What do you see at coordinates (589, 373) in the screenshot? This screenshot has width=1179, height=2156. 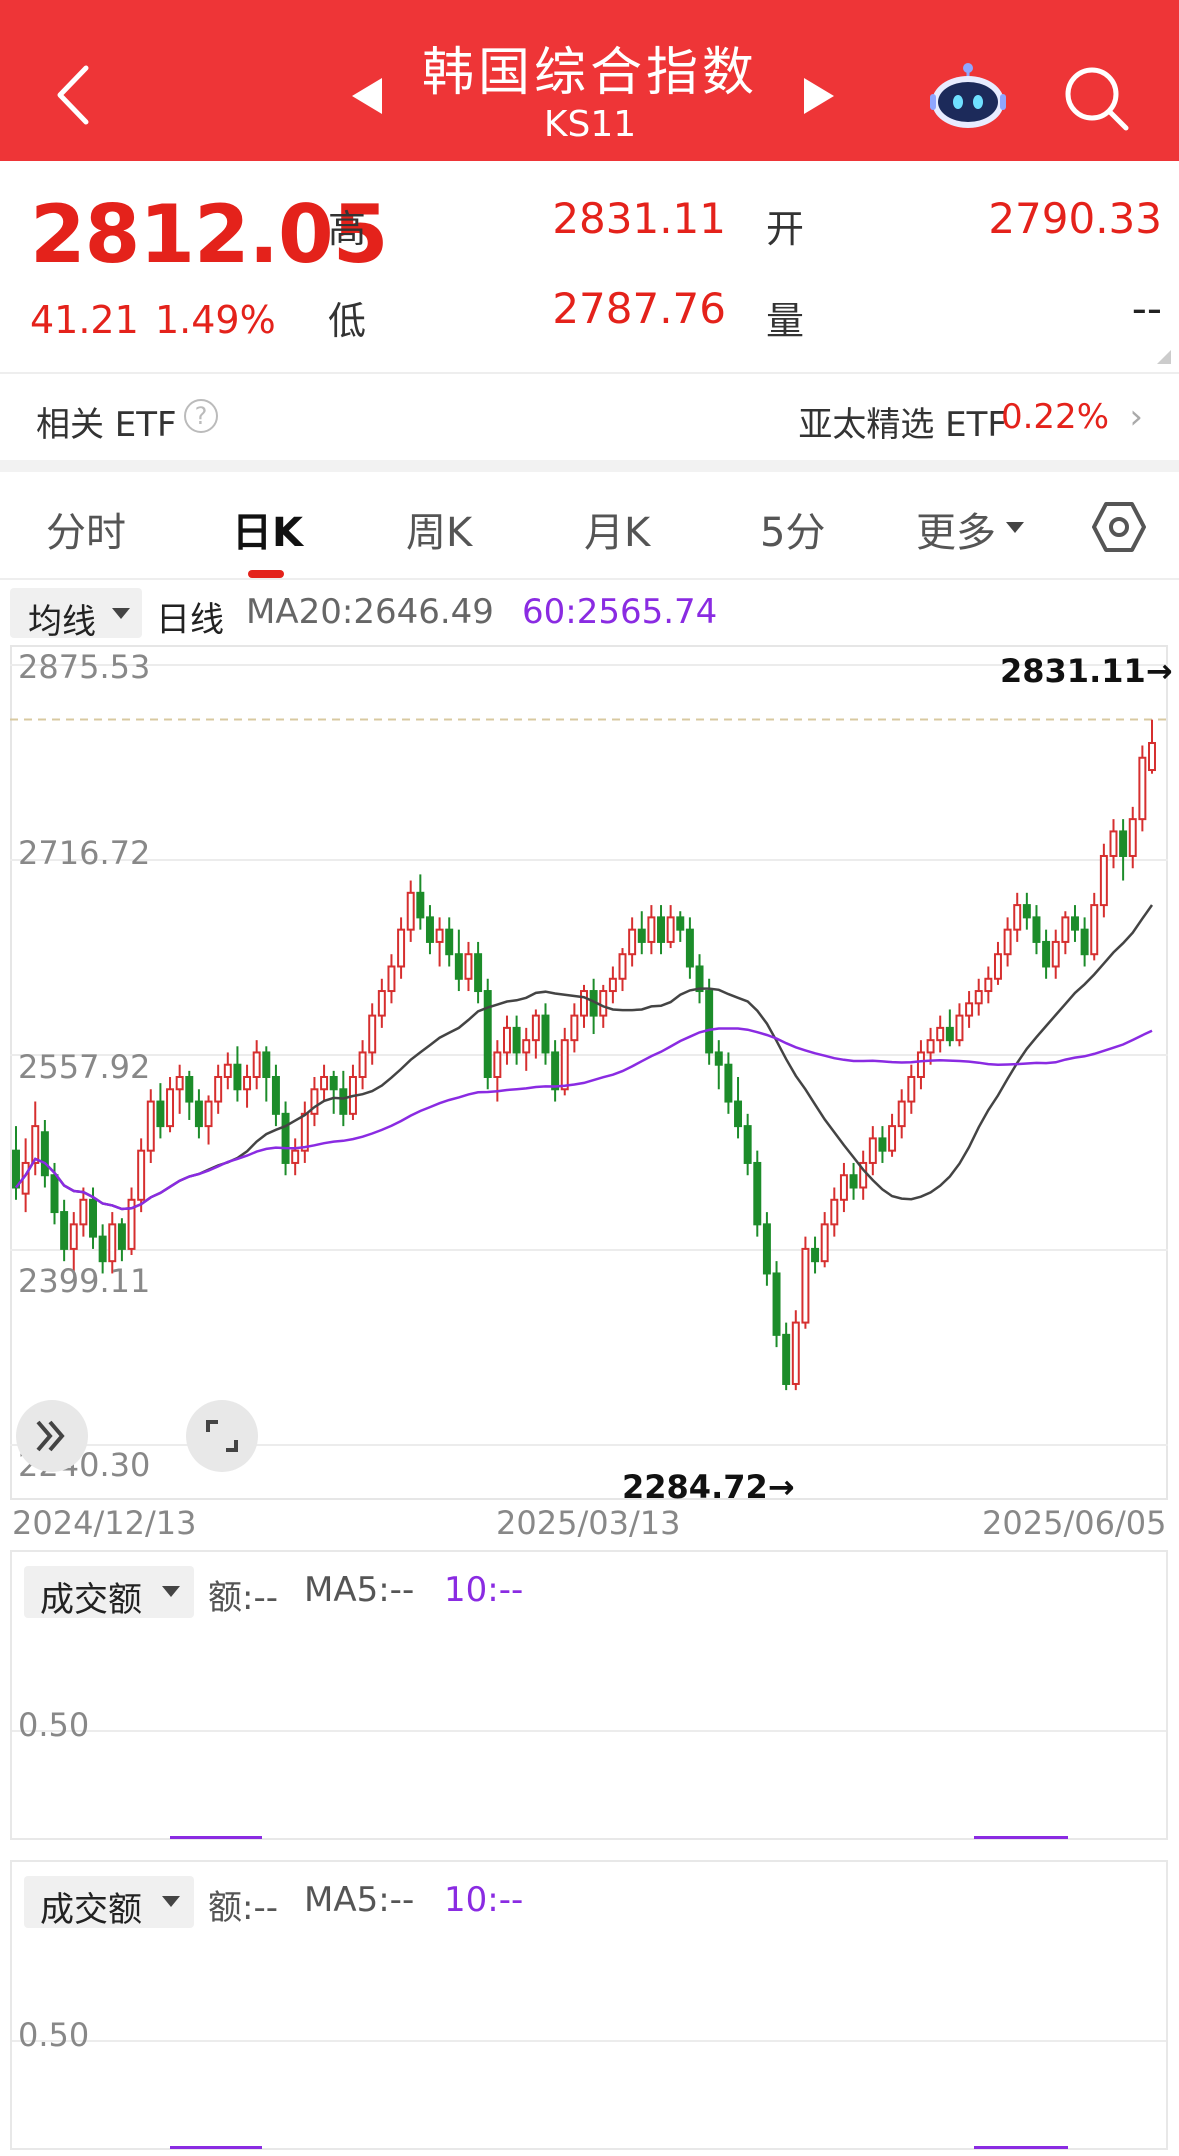 I see `divider` at bounding box center [589, 373].